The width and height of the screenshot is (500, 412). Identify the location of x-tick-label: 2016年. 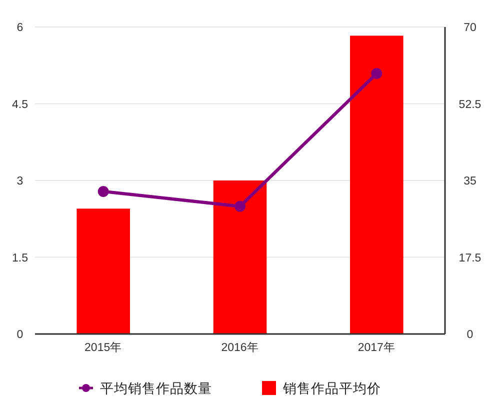
(240, 347).